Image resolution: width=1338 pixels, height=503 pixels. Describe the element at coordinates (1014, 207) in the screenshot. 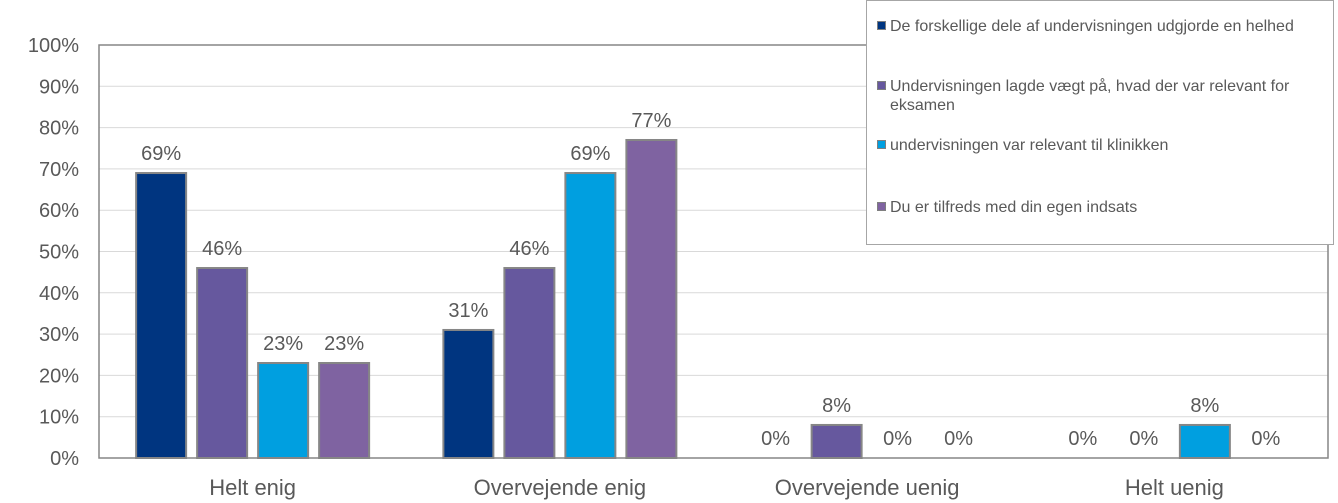

I see `legend-label-4: Du er tilfreds med din egen indsats` at that location.